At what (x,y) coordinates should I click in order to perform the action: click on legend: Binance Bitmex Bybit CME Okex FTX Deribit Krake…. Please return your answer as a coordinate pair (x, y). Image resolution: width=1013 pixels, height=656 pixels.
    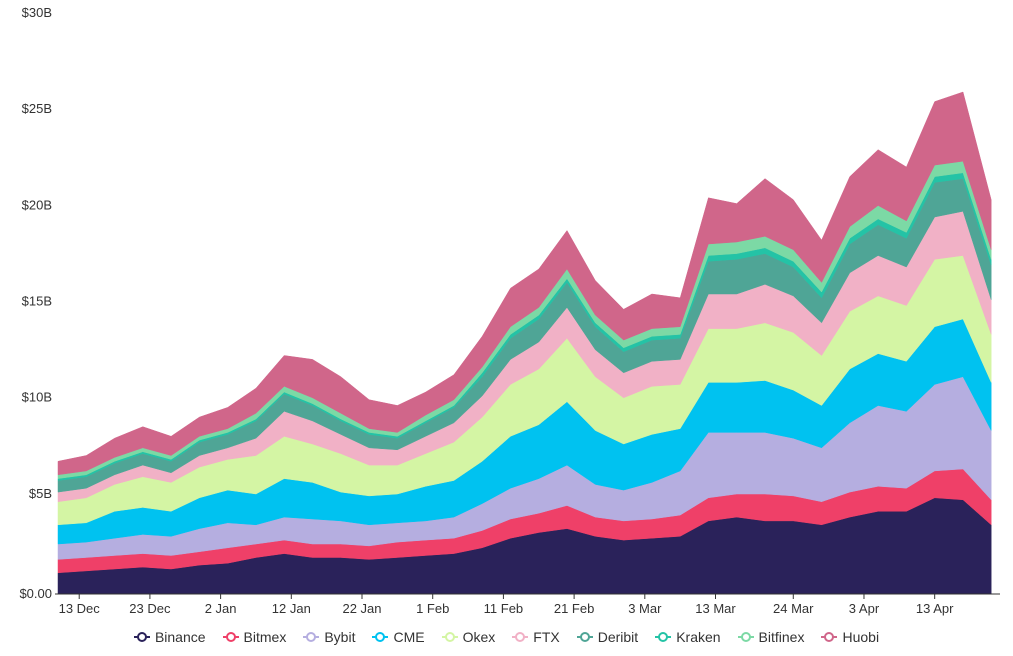
    Looking at the image, I should click on (506, 637).